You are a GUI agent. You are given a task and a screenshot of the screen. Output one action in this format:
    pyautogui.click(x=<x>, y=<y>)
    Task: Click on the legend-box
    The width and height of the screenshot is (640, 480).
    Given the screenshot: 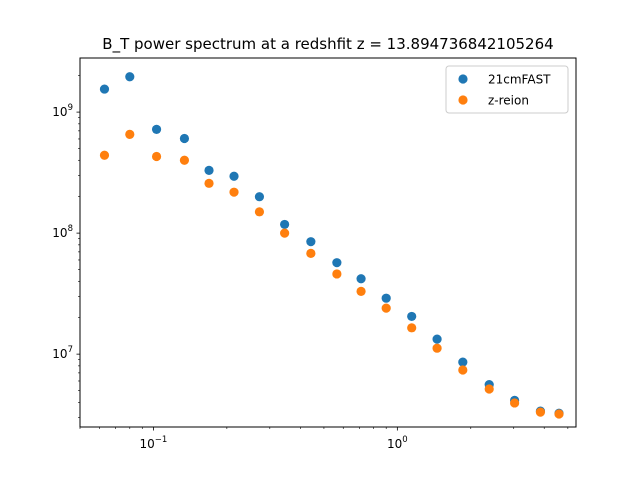 What is the action you would take?
    pyautogui.click(x=507, y=89)
    